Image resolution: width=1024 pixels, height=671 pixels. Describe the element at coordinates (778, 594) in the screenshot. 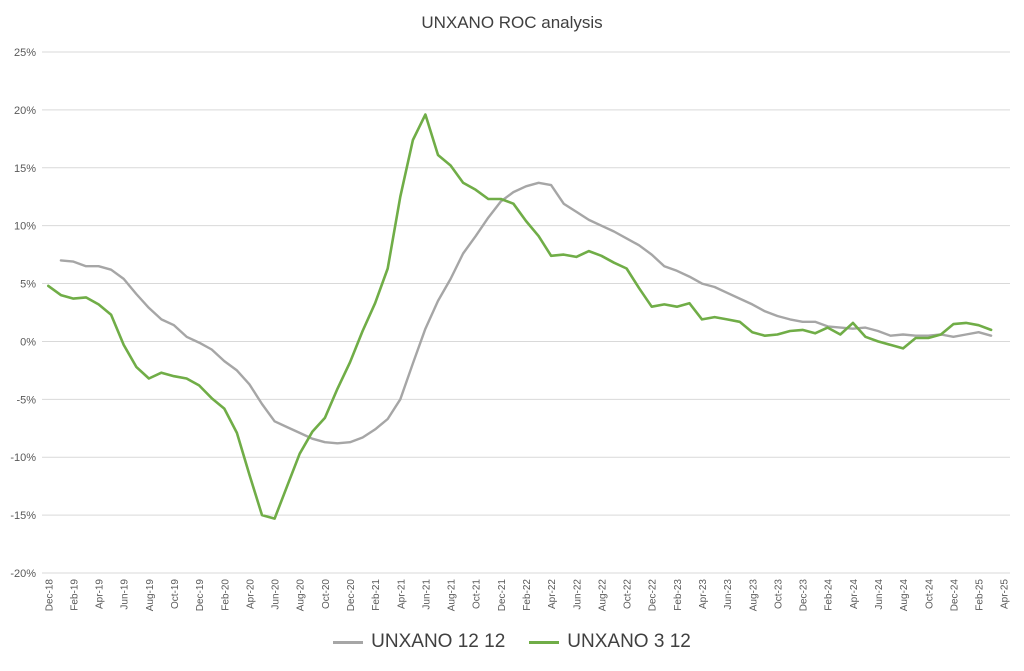

I see `x-tick-label: Oct-23` at that location.